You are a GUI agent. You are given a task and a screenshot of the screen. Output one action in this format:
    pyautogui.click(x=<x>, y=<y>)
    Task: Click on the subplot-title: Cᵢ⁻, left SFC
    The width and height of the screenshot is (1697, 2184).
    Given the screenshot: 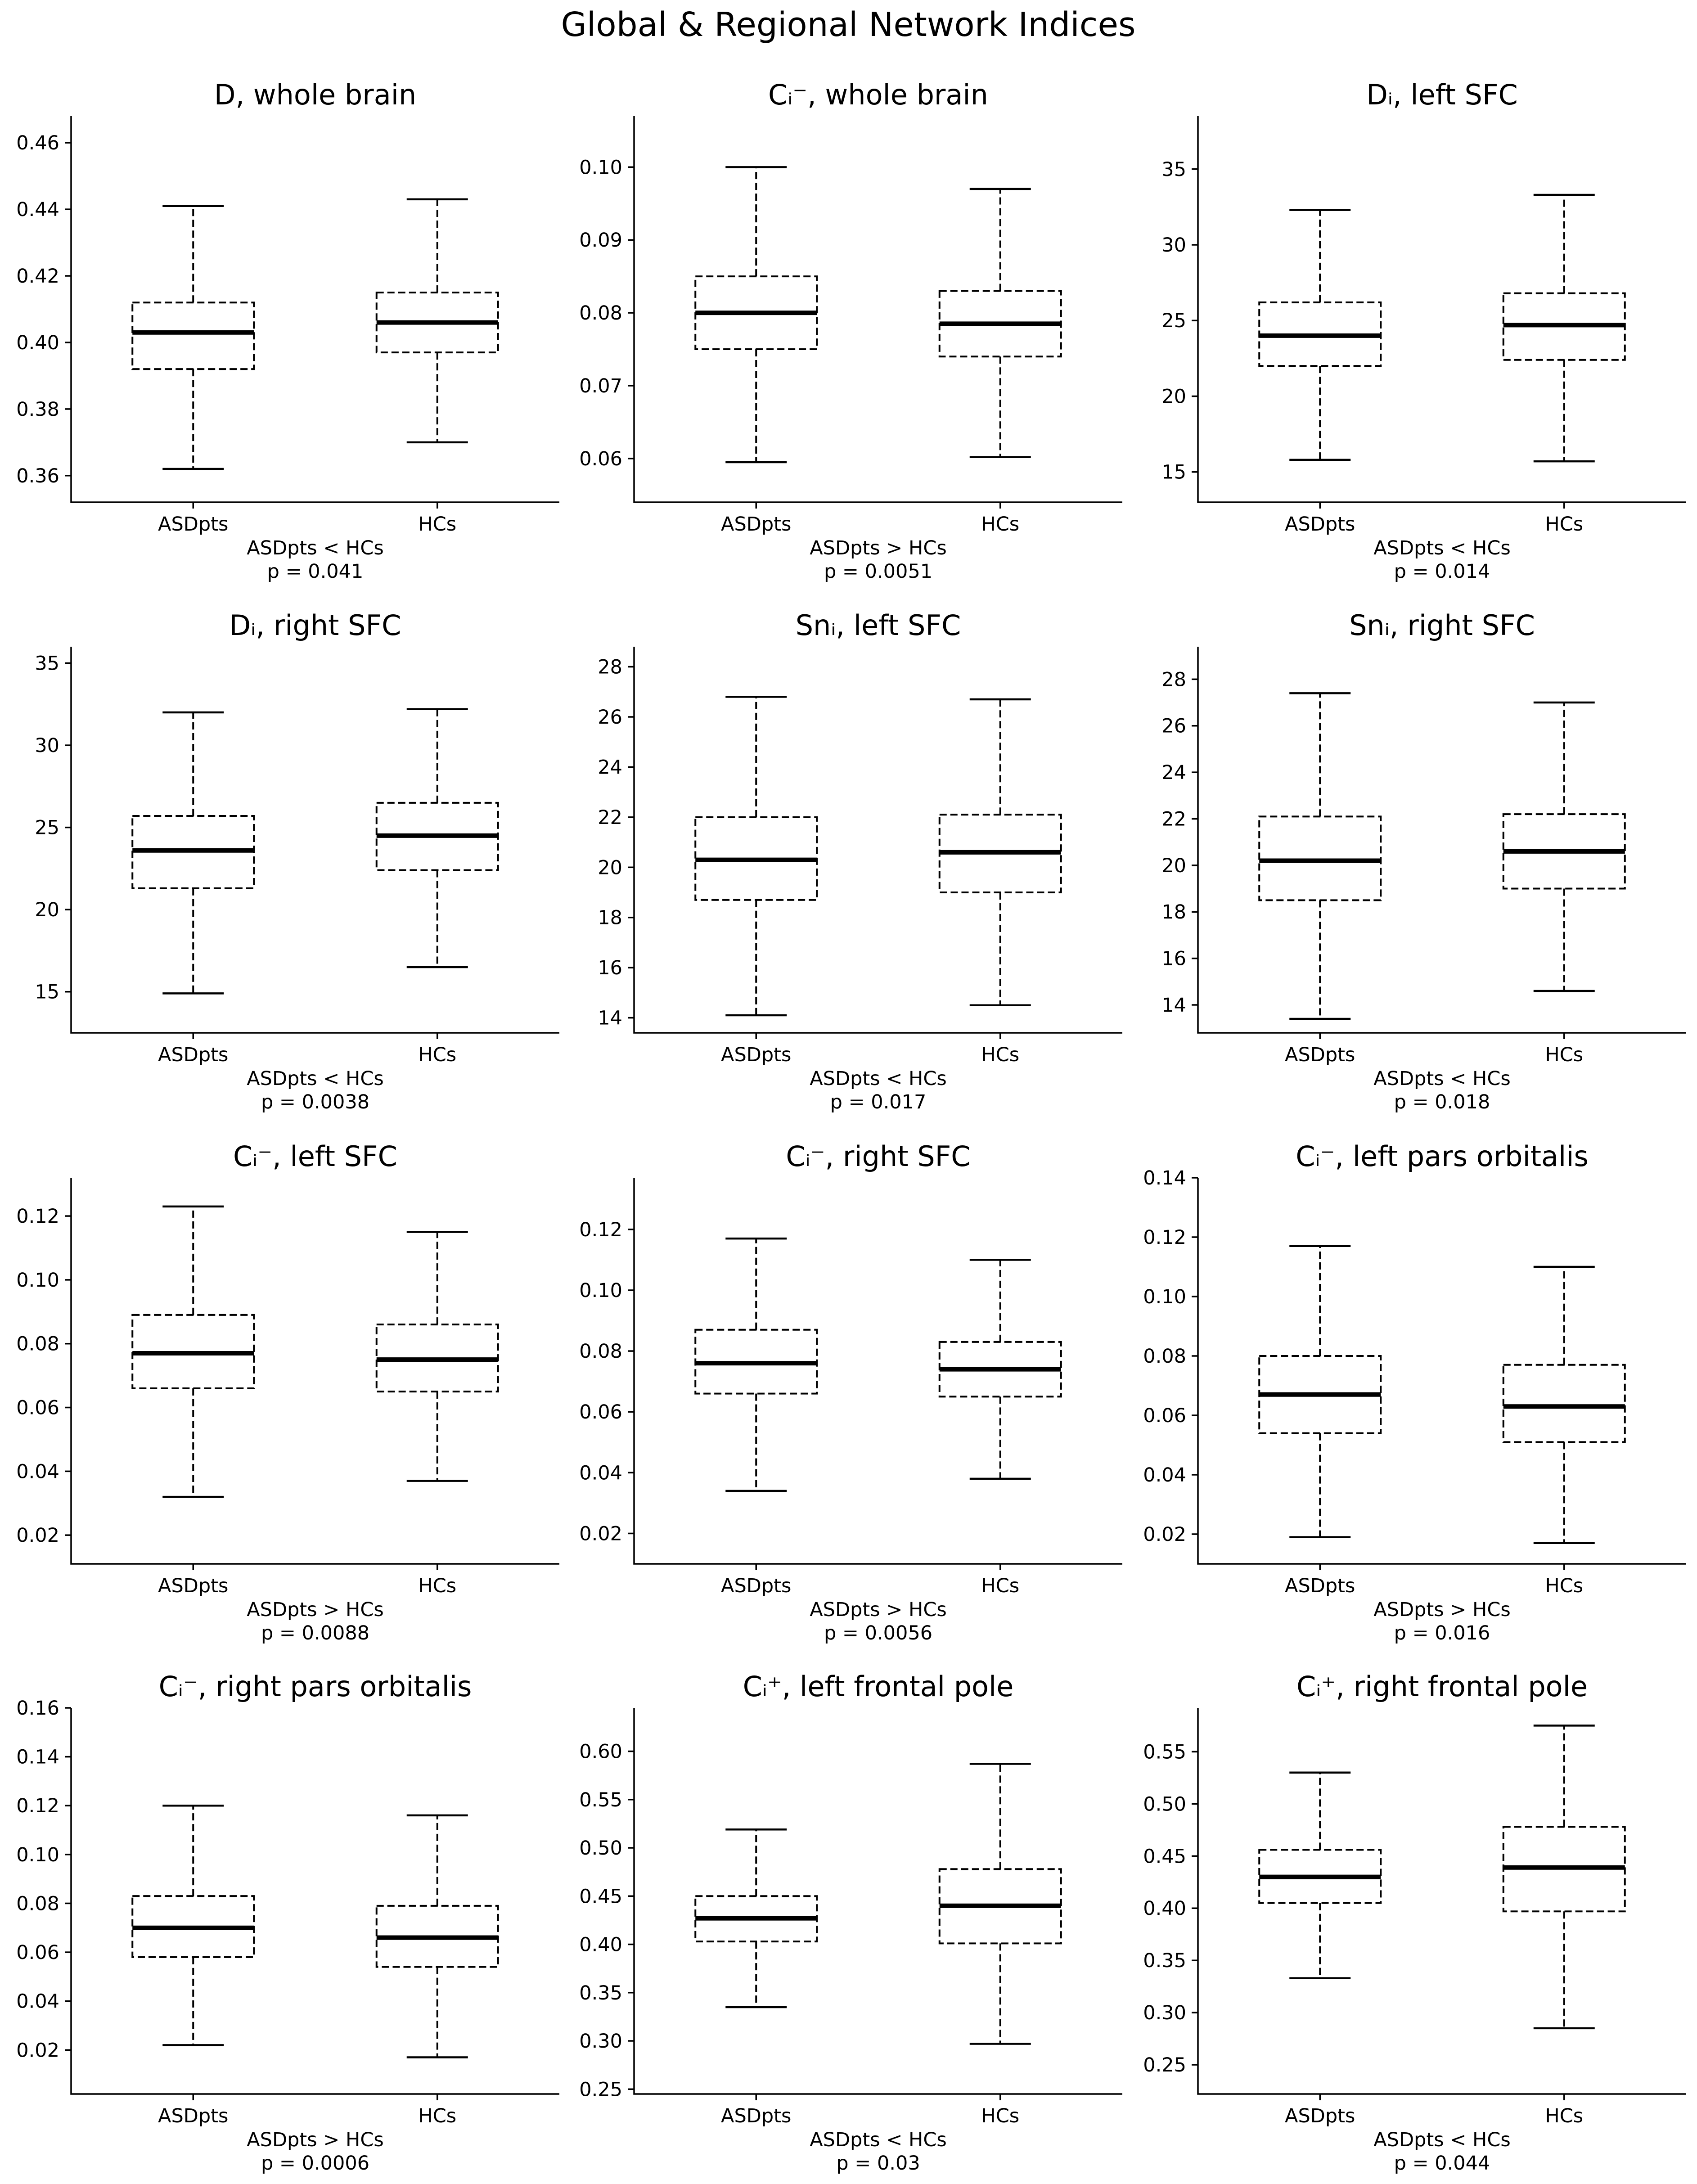 What is the action you would take?
    pyautogui.click(x=315, y=1157)
    